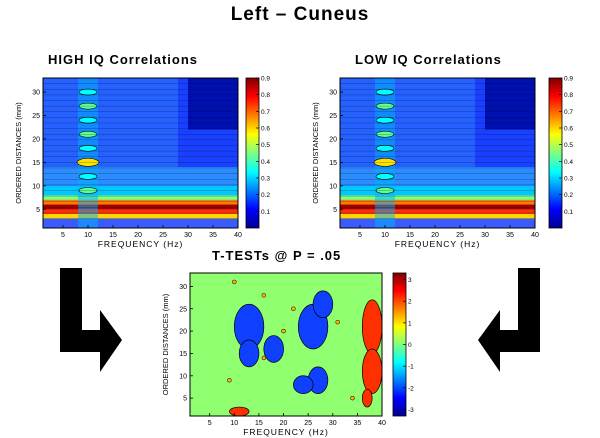 Image resolution: width=600 pixels, height=438 pixels. Describe the element at coordinates (213, 104) in the screenshot. I see `dark-region` at that location.